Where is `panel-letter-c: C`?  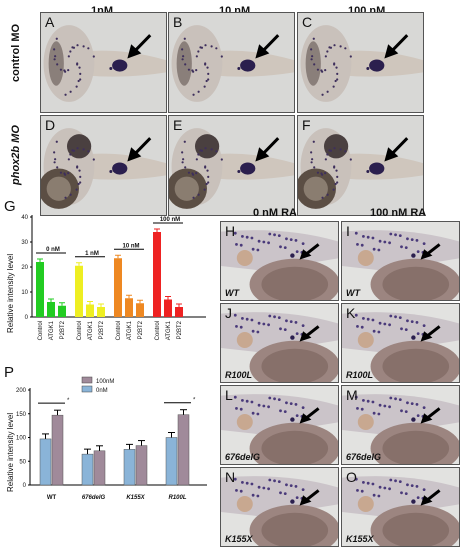 panel-letter-c: C is located at coordinates (307, 22).